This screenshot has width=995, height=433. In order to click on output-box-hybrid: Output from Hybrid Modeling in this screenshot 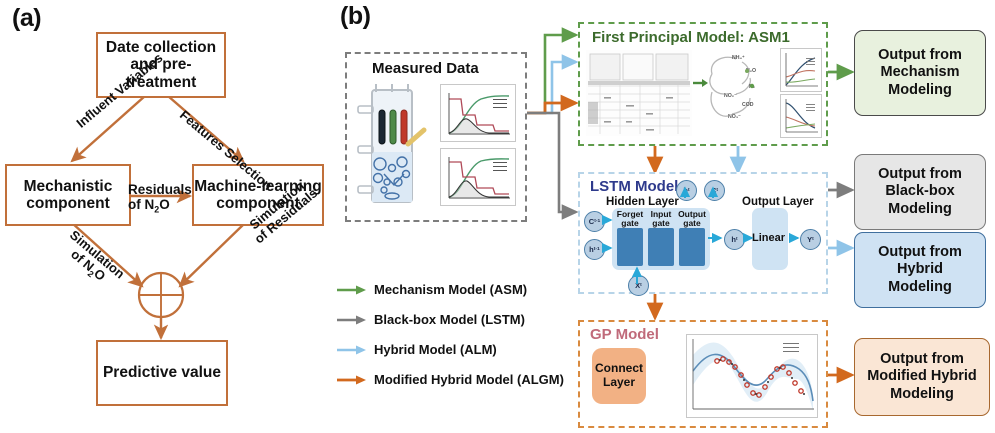, I will do `click(920, 270)`.